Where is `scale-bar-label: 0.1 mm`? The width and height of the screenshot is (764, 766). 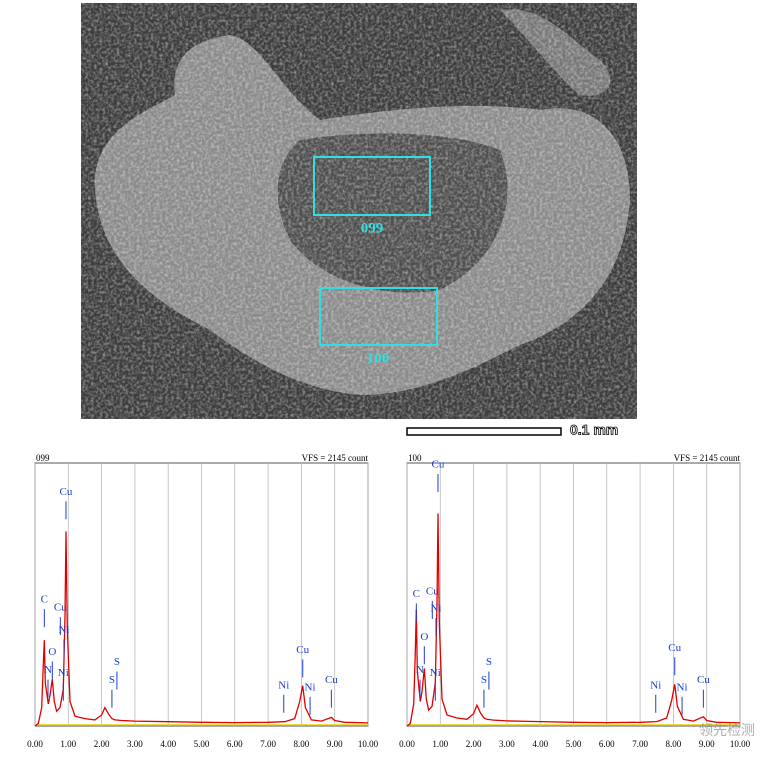
scale-bar-label: 0.1 mm is located at coordinates (594, 430).